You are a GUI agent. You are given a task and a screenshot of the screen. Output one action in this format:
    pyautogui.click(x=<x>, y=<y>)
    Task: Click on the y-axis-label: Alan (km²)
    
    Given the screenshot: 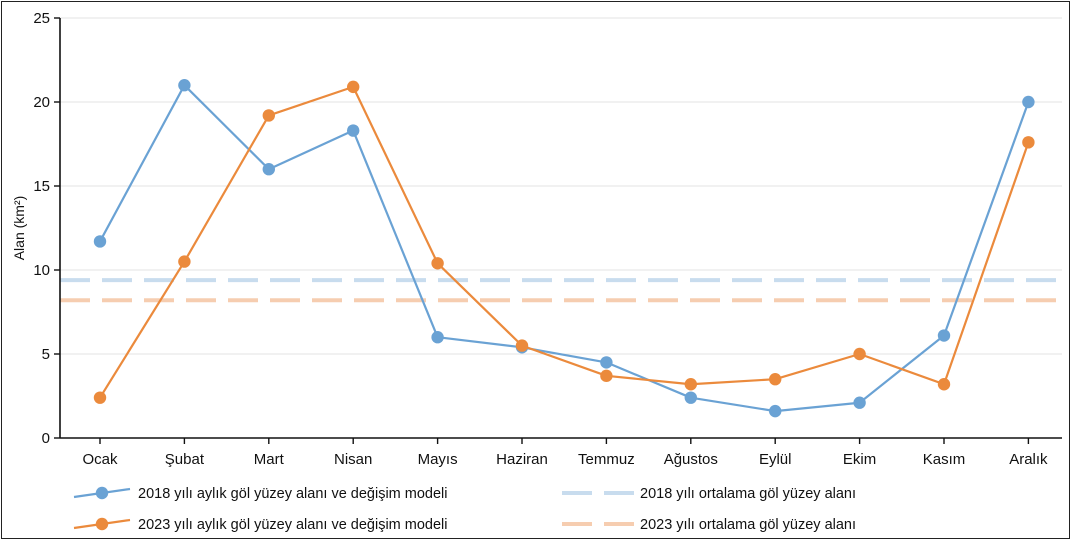 What is the action you would take?
    pyautogui.click(x=19, y=228)
    